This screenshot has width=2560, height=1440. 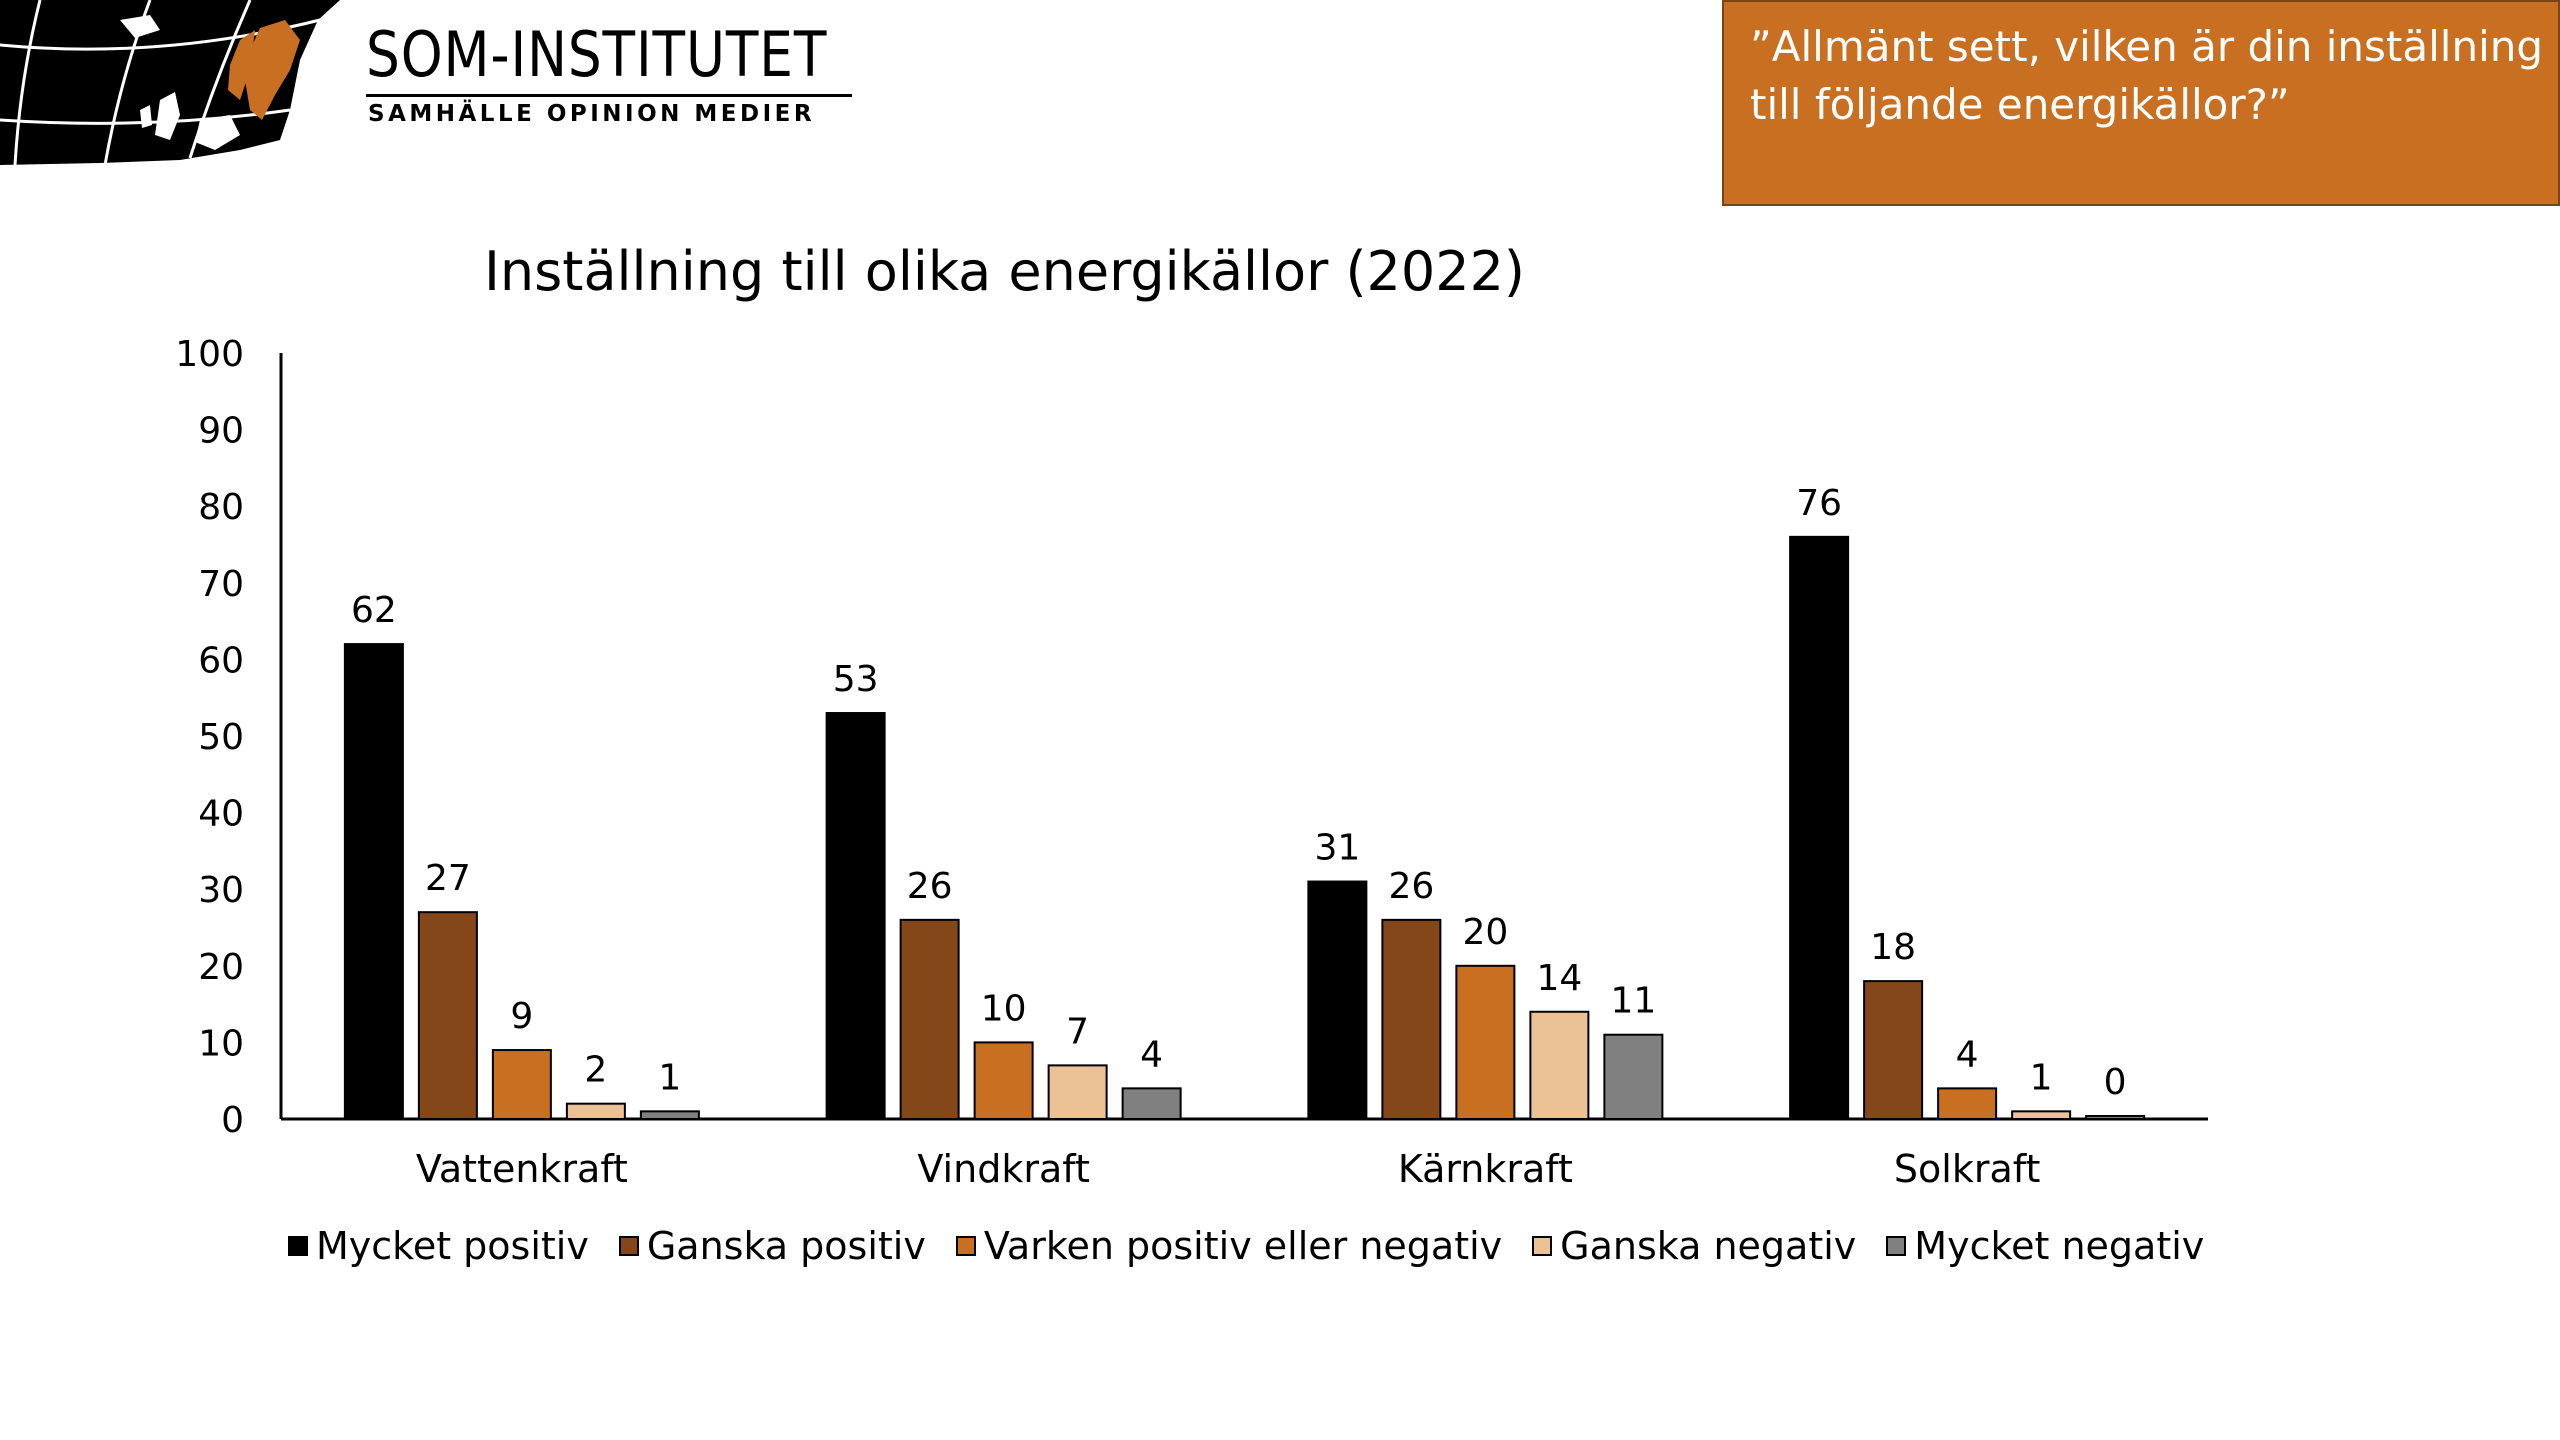 What do you see at coordinates (856, 679) in the screenshot?
I see `data-label: 53` at bounding box center [856, 679].